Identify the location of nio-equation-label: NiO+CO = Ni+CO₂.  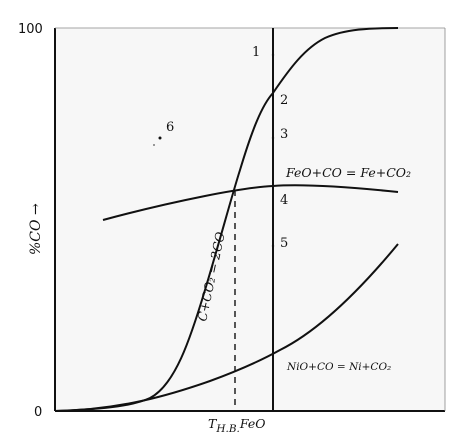
(338, 367).